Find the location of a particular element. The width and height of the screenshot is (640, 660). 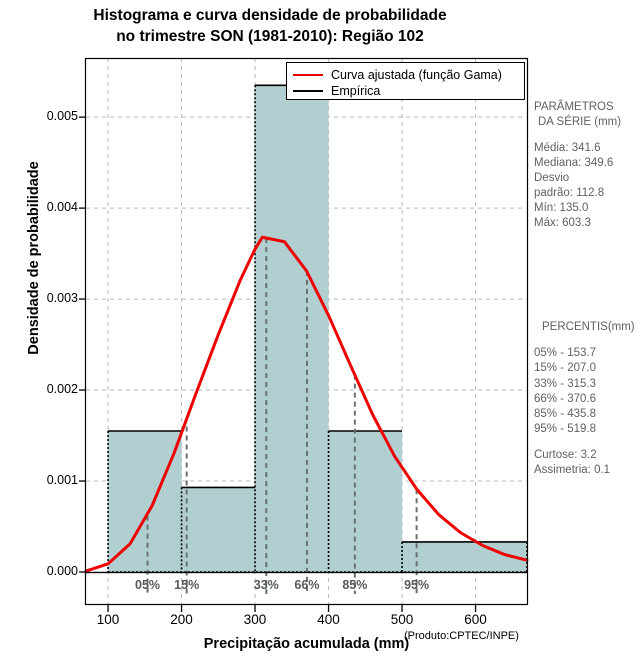

x-tick-label: 400 is located at coordinates (328, 619).